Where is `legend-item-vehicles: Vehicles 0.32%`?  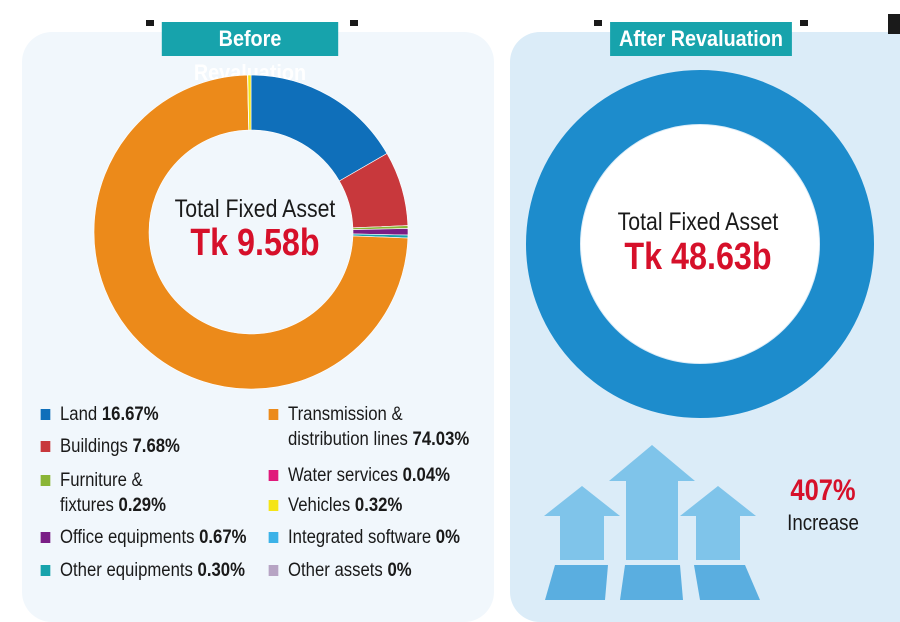 legend-item-vehicles: Vehicles 0.32% is located at coordinates (335, 505).